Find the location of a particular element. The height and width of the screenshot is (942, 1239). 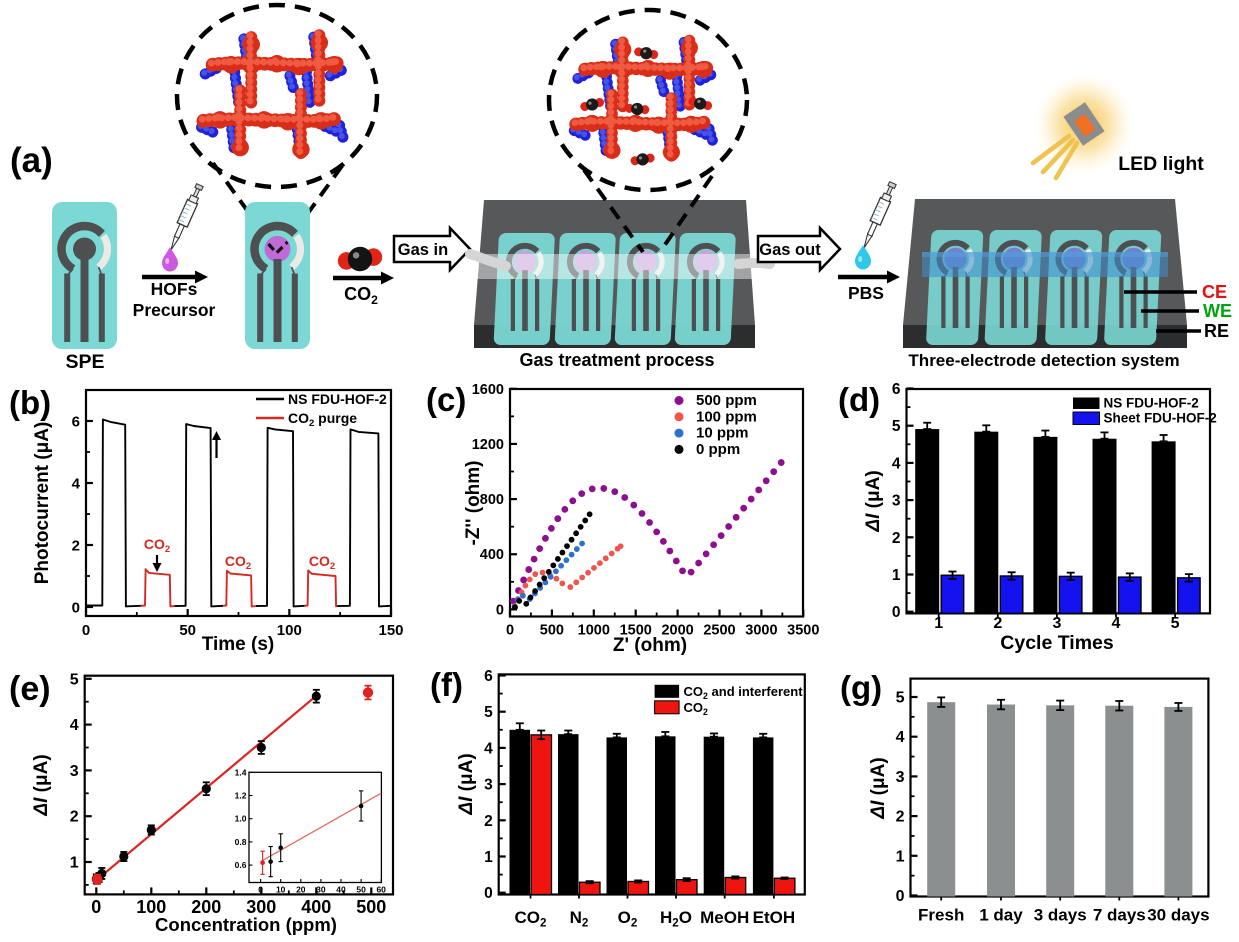

svg-text: 40 is located at coordinates (341, 890).